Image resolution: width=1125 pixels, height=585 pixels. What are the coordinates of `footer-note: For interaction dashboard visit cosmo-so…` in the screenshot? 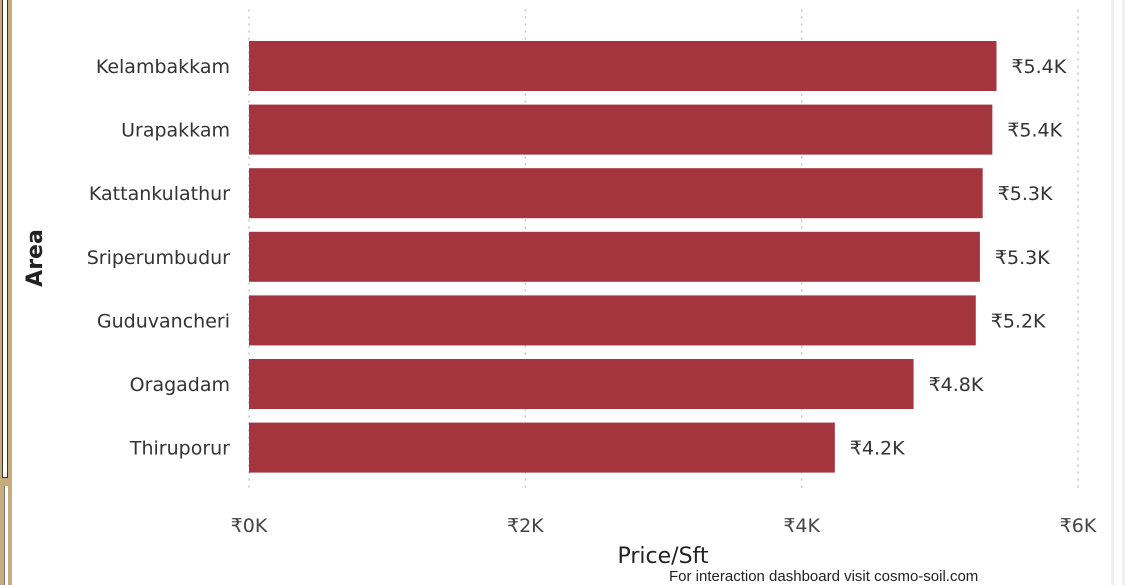 It's located at (824, 576).